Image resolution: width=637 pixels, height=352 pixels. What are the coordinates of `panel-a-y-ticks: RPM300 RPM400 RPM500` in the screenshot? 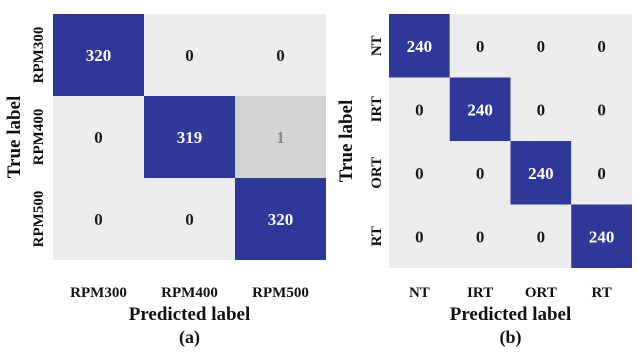 It's located at (39, 137).